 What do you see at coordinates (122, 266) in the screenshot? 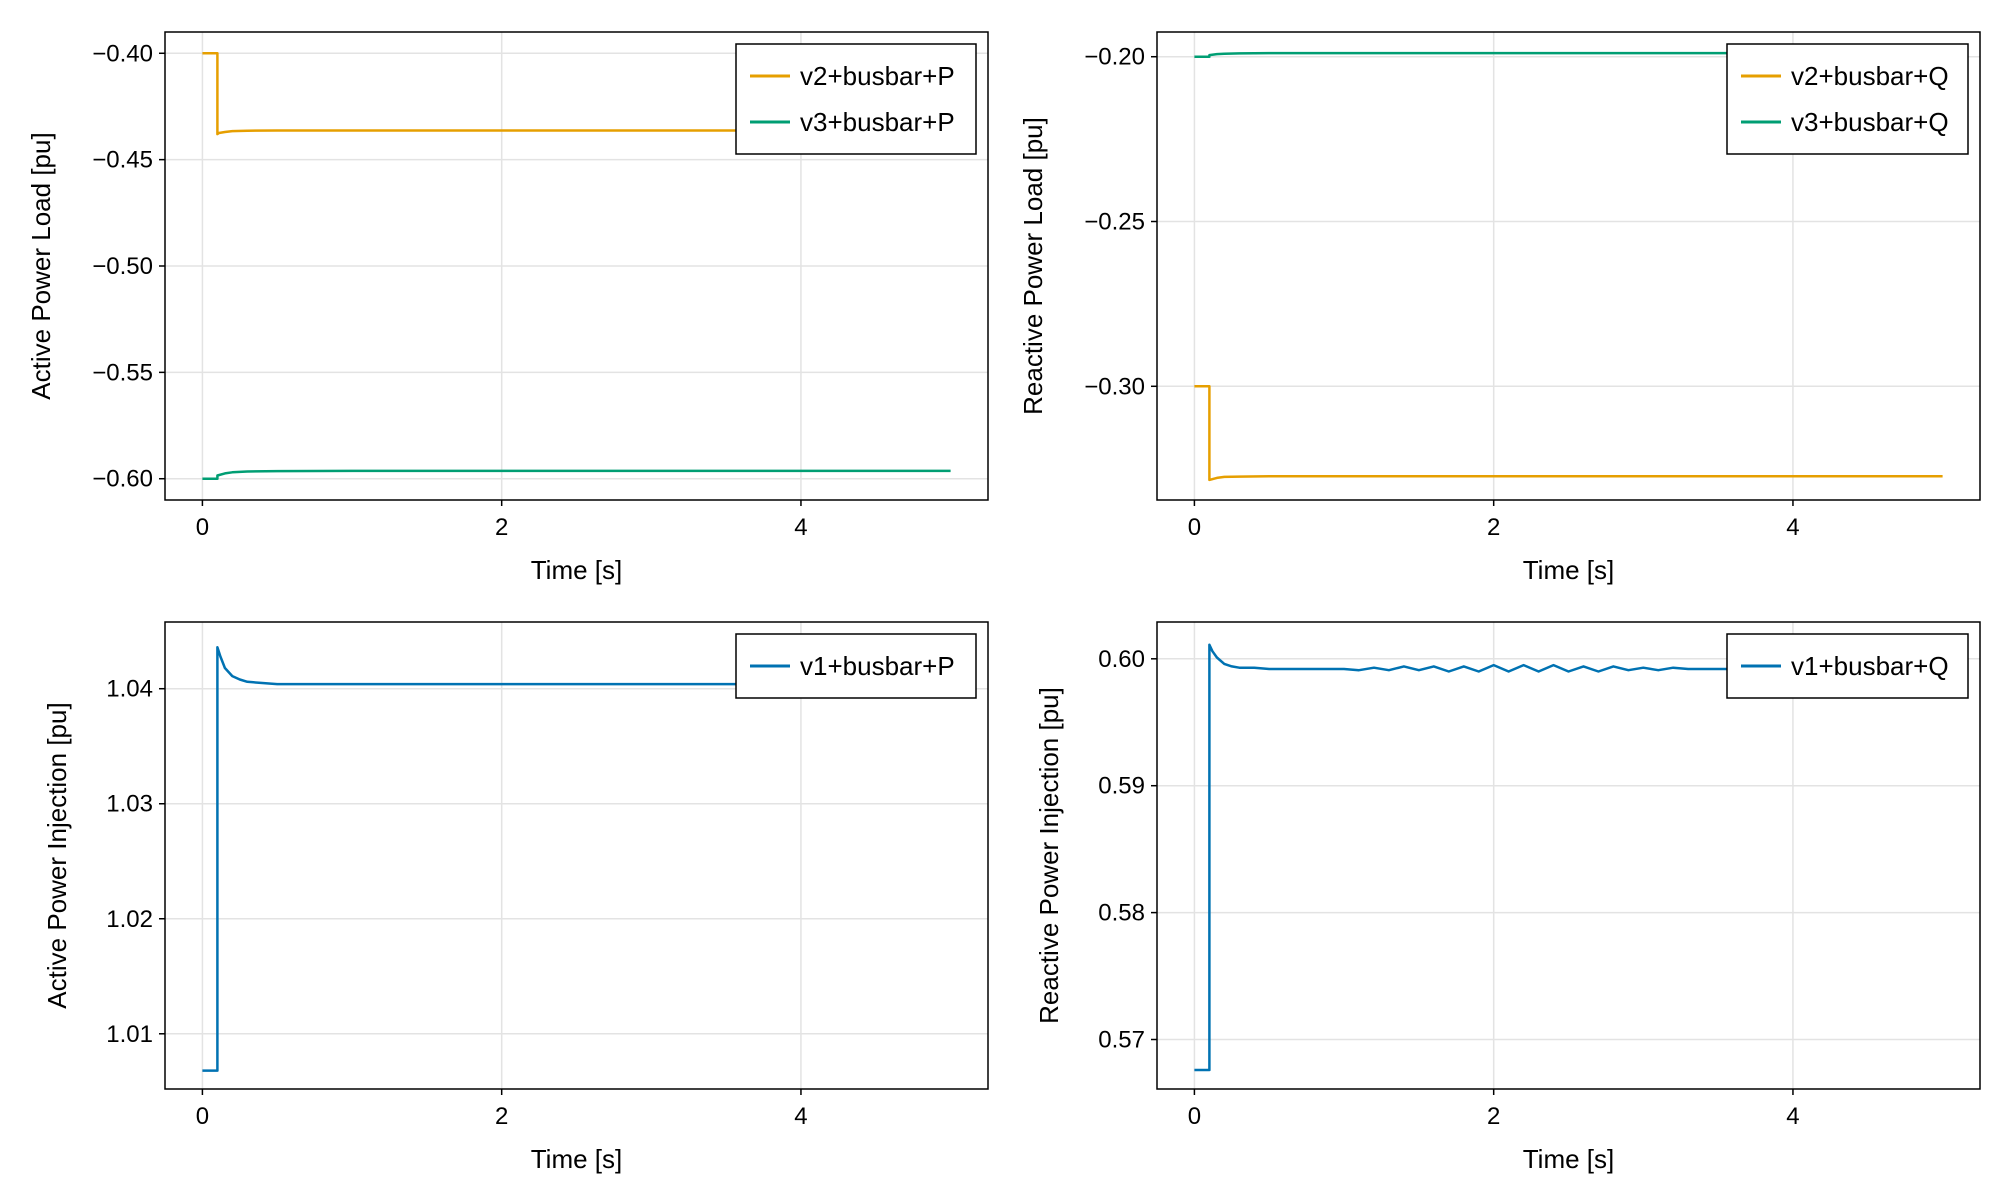
I see `y-tick-label: −0.50` at bounding box center [122, 266].